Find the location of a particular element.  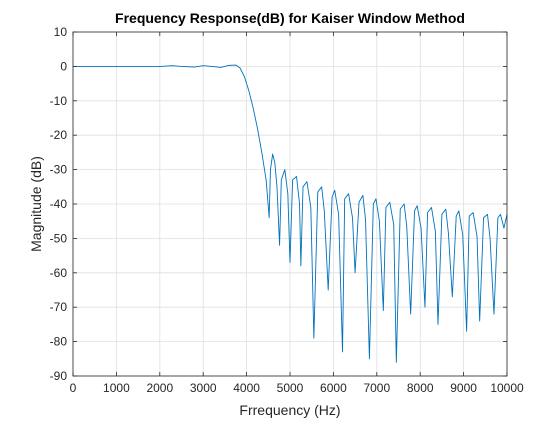

x-tick-label: 5000 is located at coordinates (290, 388).